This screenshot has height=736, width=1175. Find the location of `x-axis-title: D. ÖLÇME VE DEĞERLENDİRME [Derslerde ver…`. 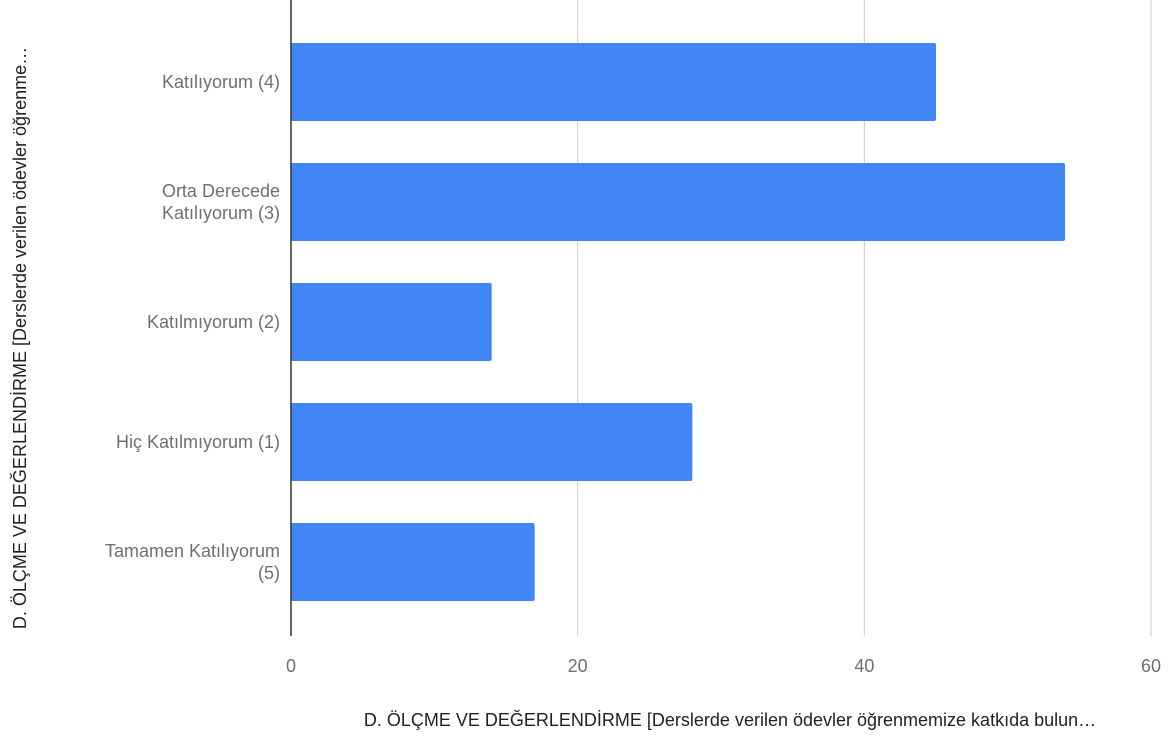

x-axis-title: D. ÖLÇME VE DEĞERLENDİRME [Derslerde ver… is located at coordinates (730, 719).